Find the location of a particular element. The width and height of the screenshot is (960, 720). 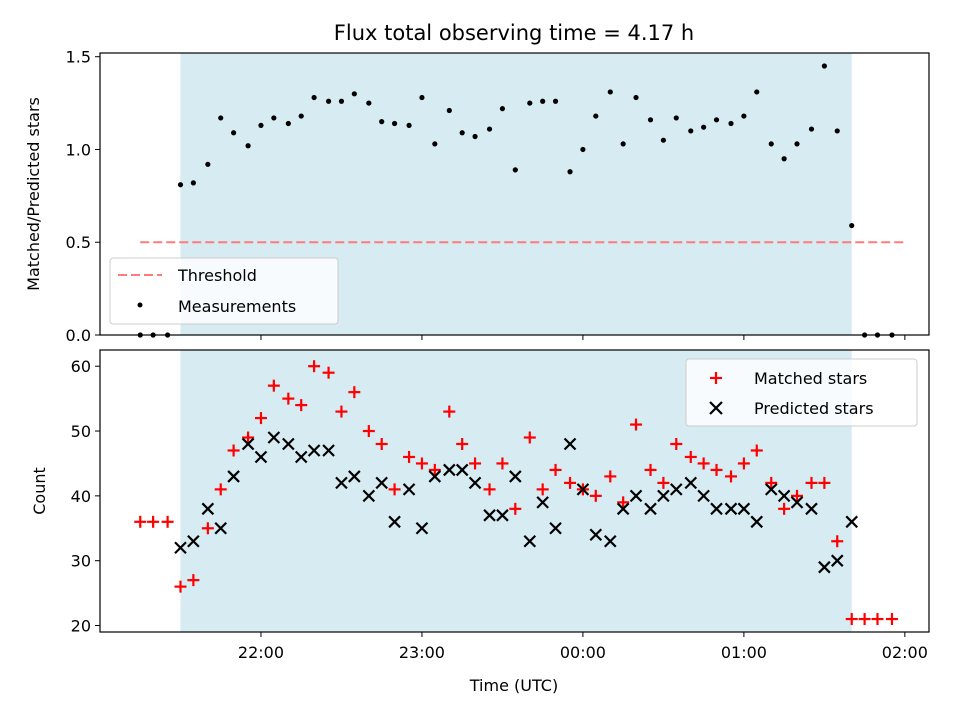

top-legend-box is located at coordinates (224, 291).